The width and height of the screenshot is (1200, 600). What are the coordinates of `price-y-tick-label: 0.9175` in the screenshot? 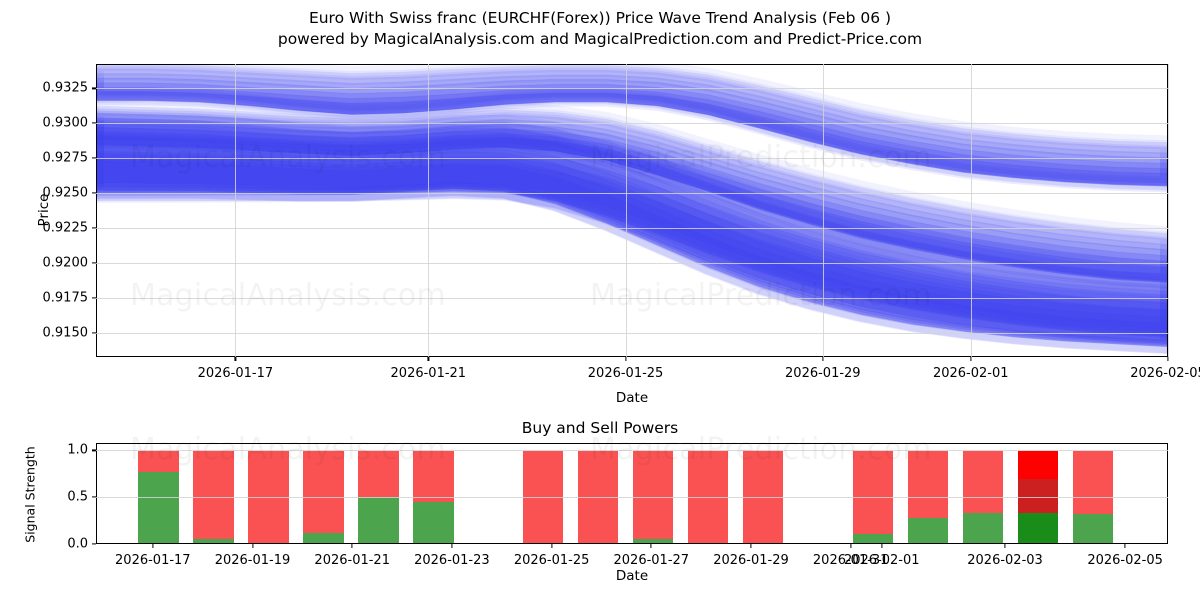 It's located at (65, 298).